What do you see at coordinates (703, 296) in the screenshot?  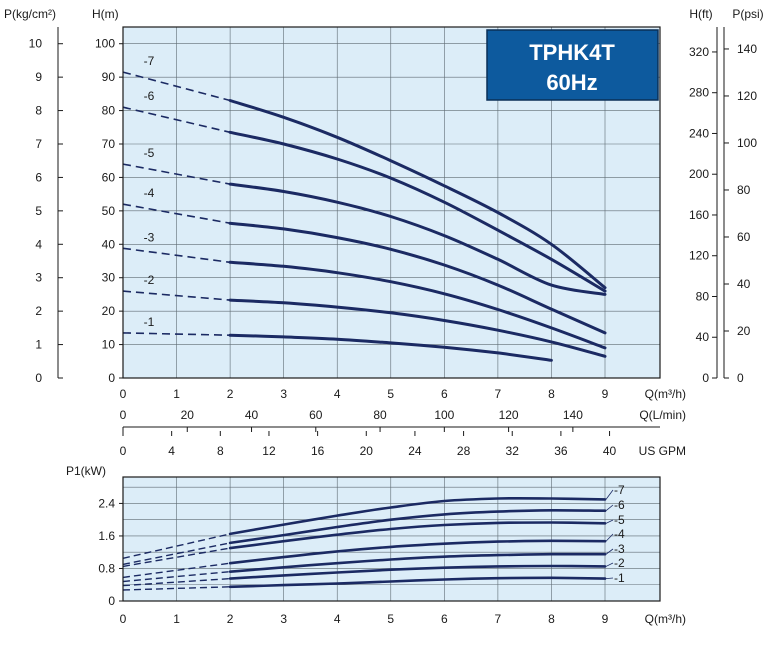 I see `ft-tick-label: 80` at bounding box center [703, 296].